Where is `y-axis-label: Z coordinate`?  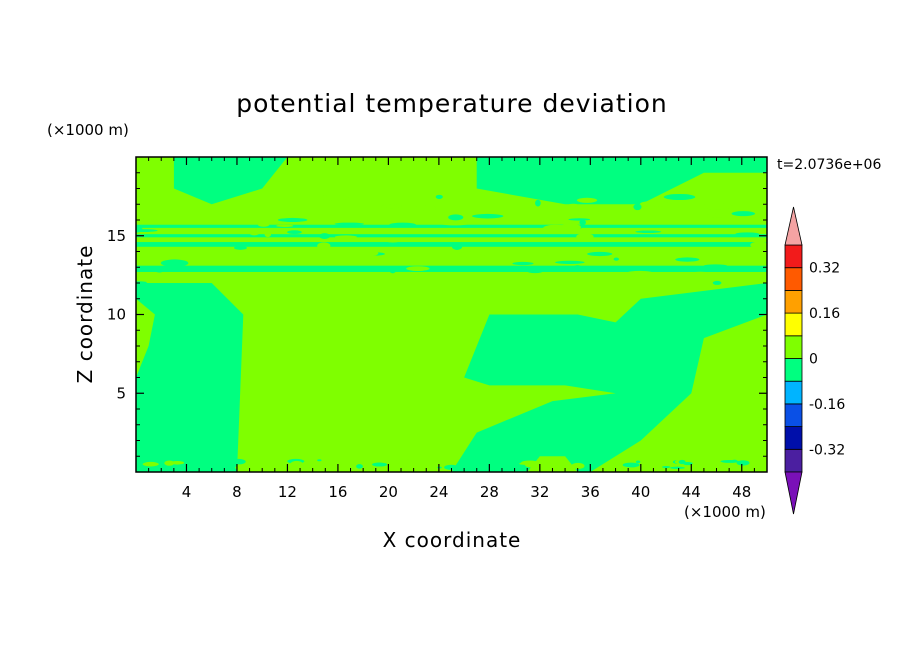
y-axis-label: Z coordinate is located at coordinates (85, 314).